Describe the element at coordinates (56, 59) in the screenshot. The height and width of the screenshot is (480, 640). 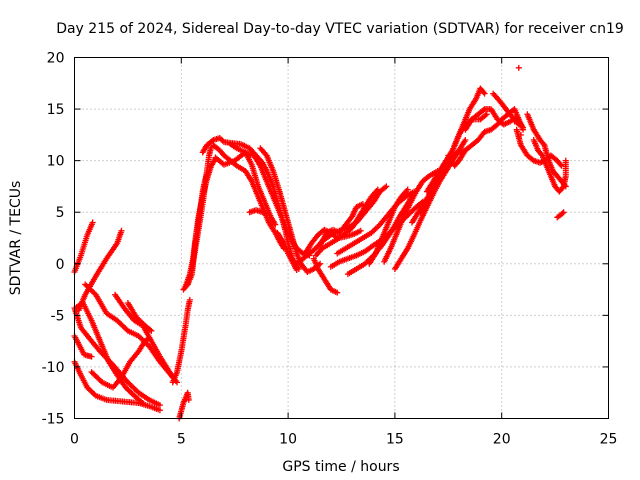
I see `y-tick-label: 20` at that location.